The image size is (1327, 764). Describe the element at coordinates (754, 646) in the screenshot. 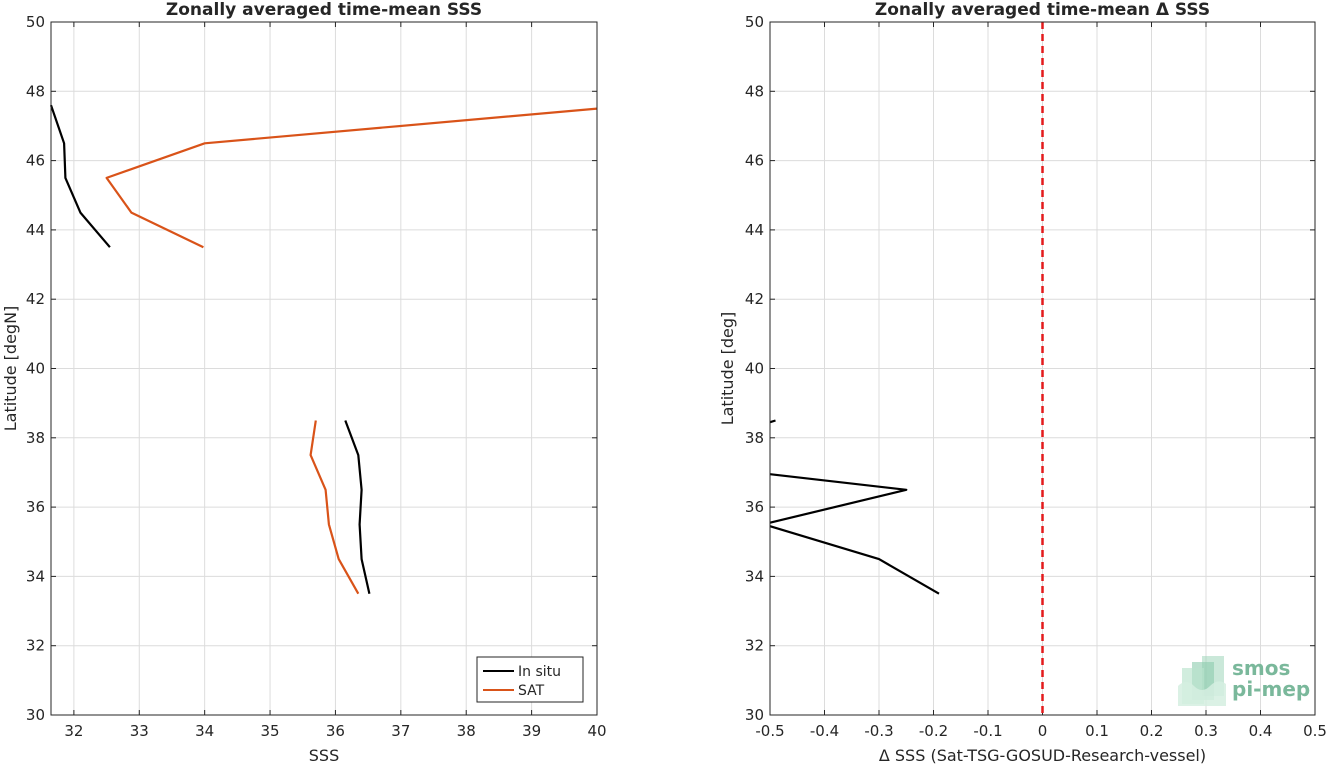

I see `delta-sss-y-tick-label: 32` at that location.